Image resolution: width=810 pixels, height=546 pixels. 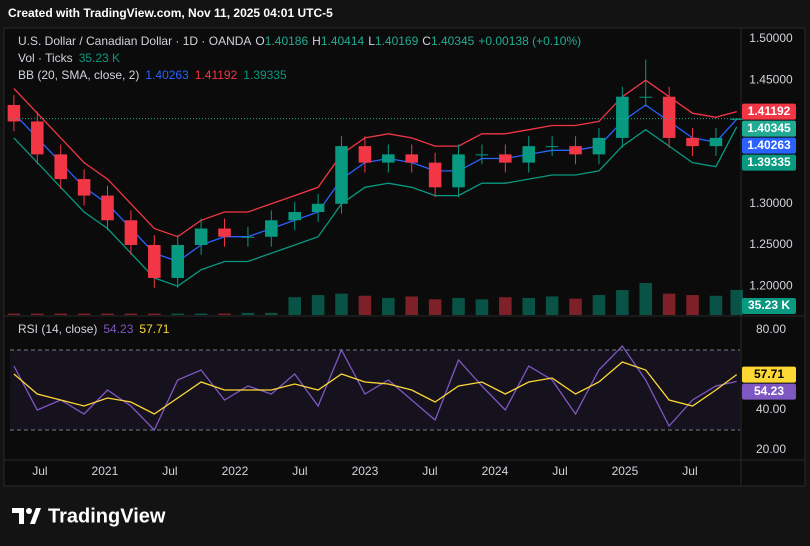 I want to click on volume-tag, so click(x=769, y=306).